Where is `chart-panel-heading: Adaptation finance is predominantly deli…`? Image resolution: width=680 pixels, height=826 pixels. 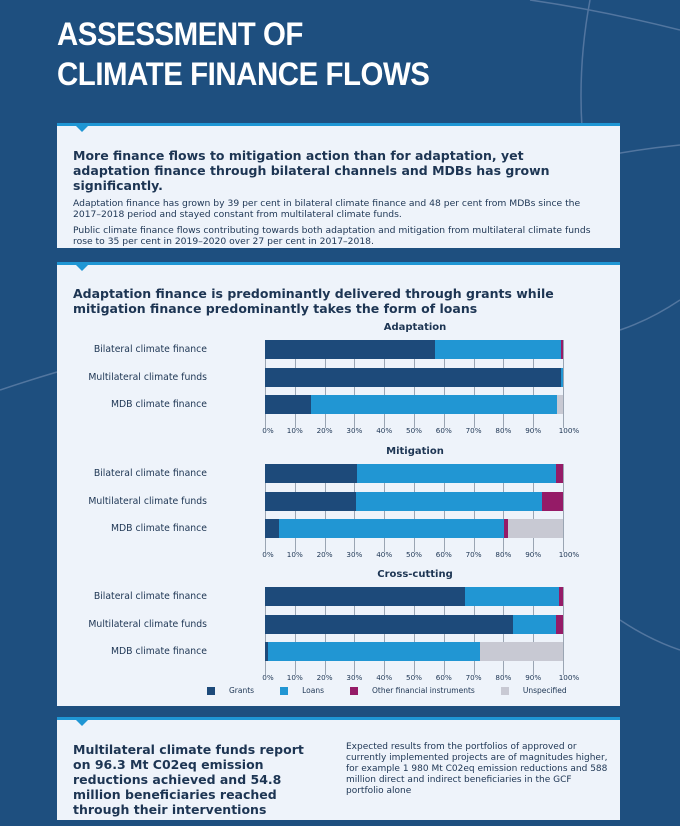 chart-panel-heading: Adaptation finance is predominantly deli… is located at coordinates (313, 301).